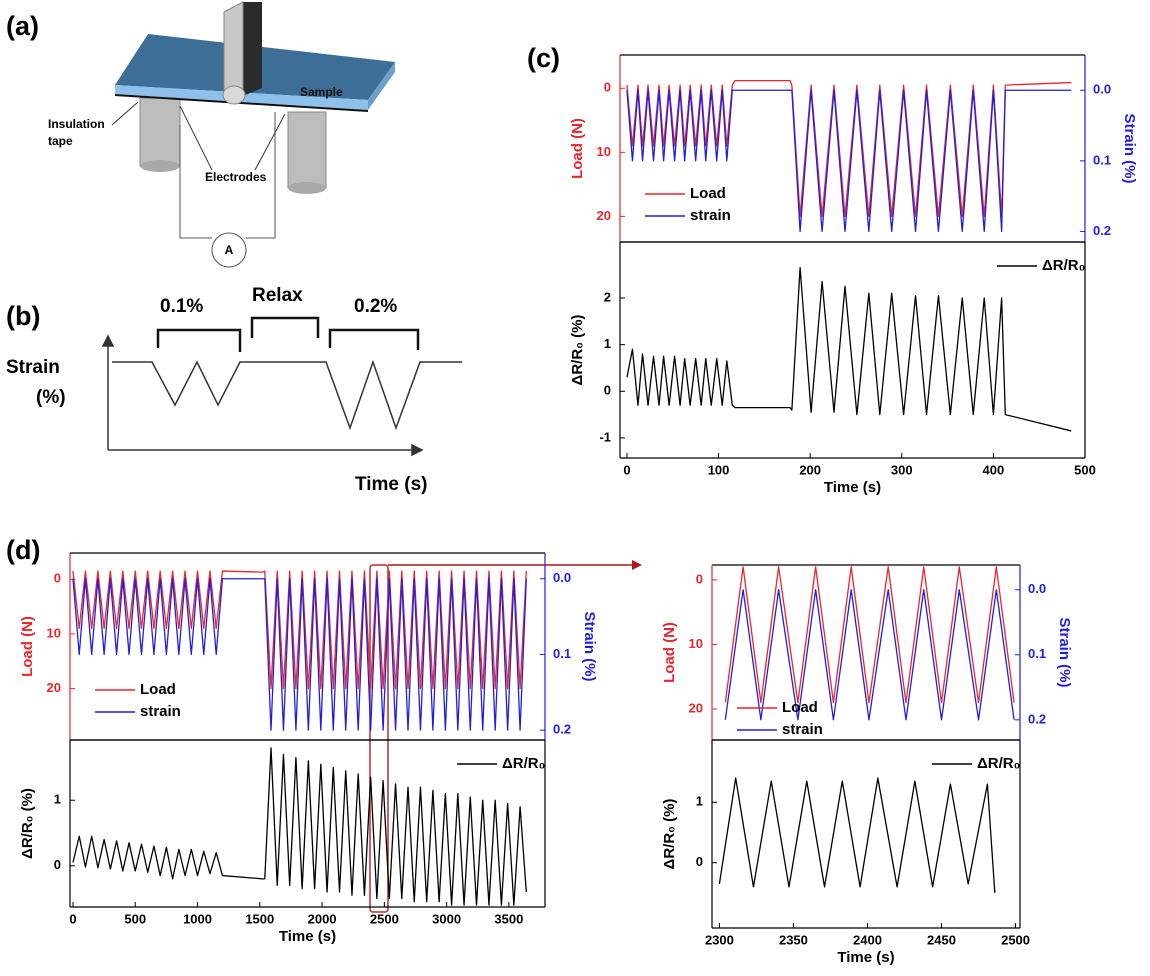 Image resolution: width=1150 pixels, height=976 pixels. Describe the element at coordinates (379, 738) in the screenshot. I see `zoom-box` at that location.